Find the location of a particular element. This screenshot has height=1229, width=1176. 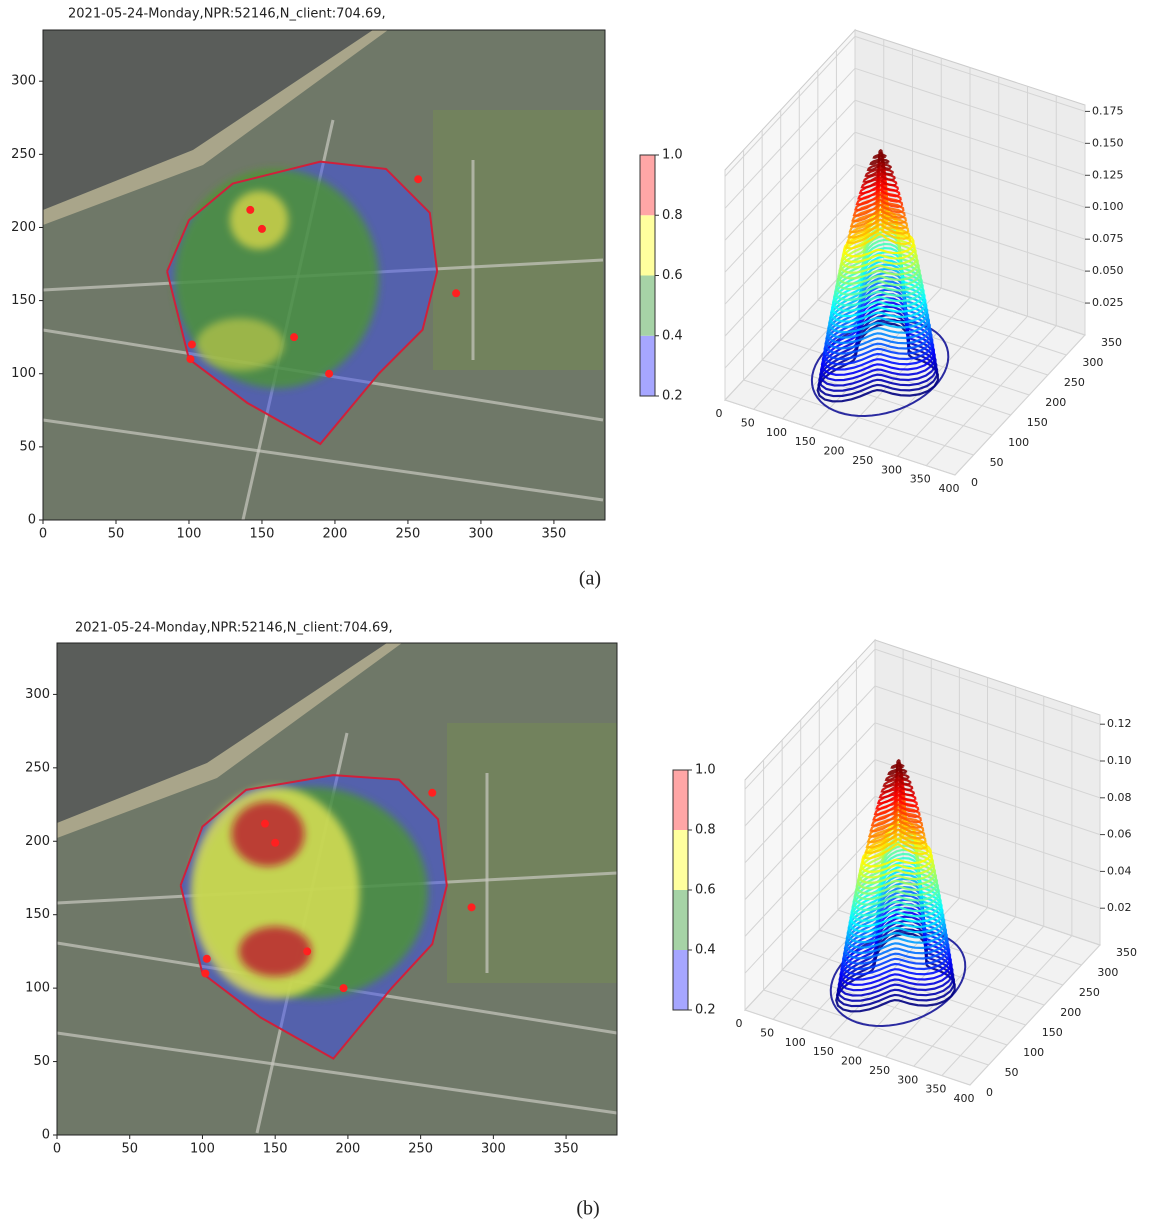

colorbar-tick-label: 0.4 is located at coordinates (705, 950).